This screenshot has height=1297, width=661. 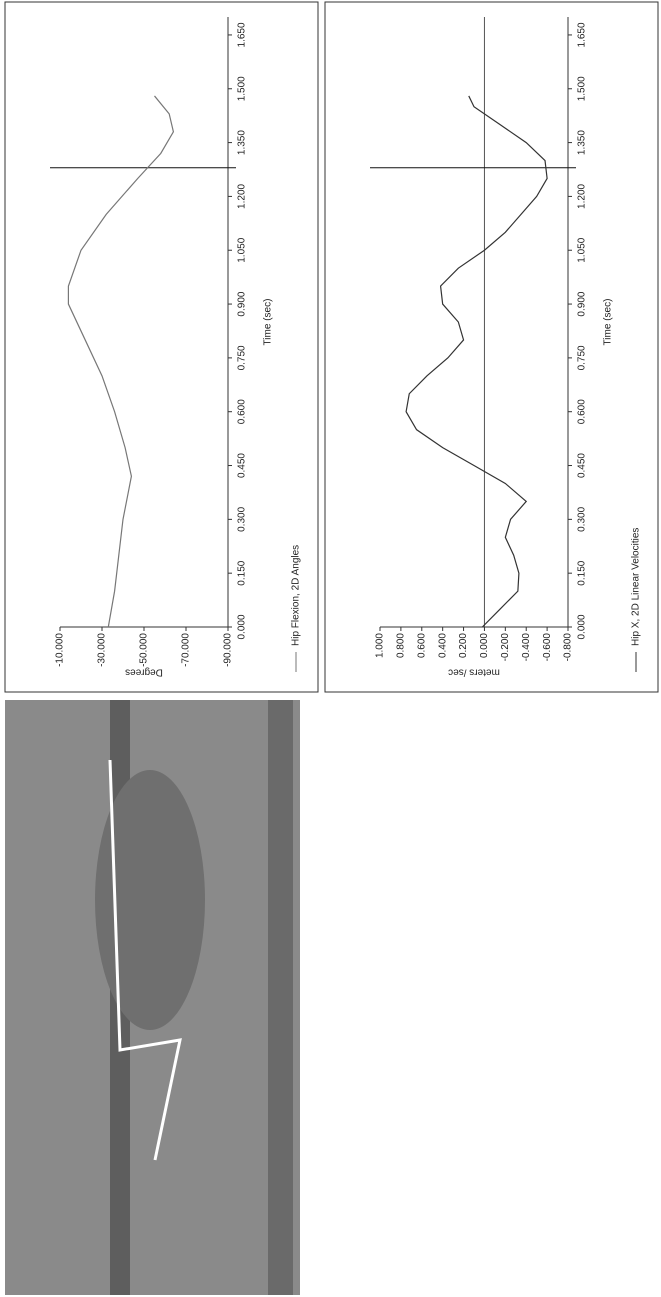 What do you see at coordinates (636, 587) in the screenshot?
I see `legend-label: Hip X, 2D Linear Velocities` at bounding box center [636, 587].